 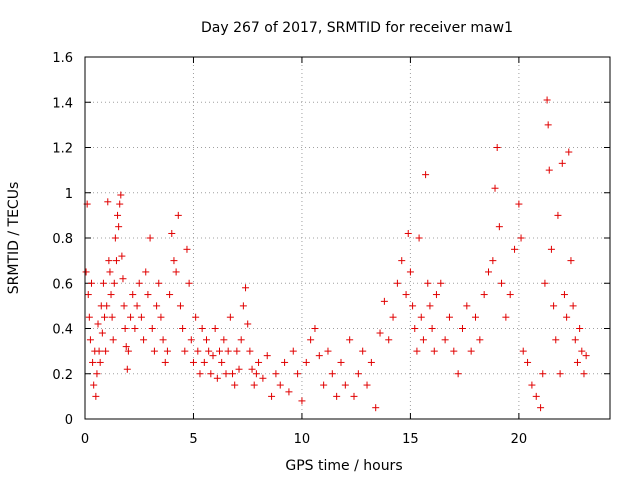 I want to click on y-tick-label: 0.4, so click(x=62, y=330).